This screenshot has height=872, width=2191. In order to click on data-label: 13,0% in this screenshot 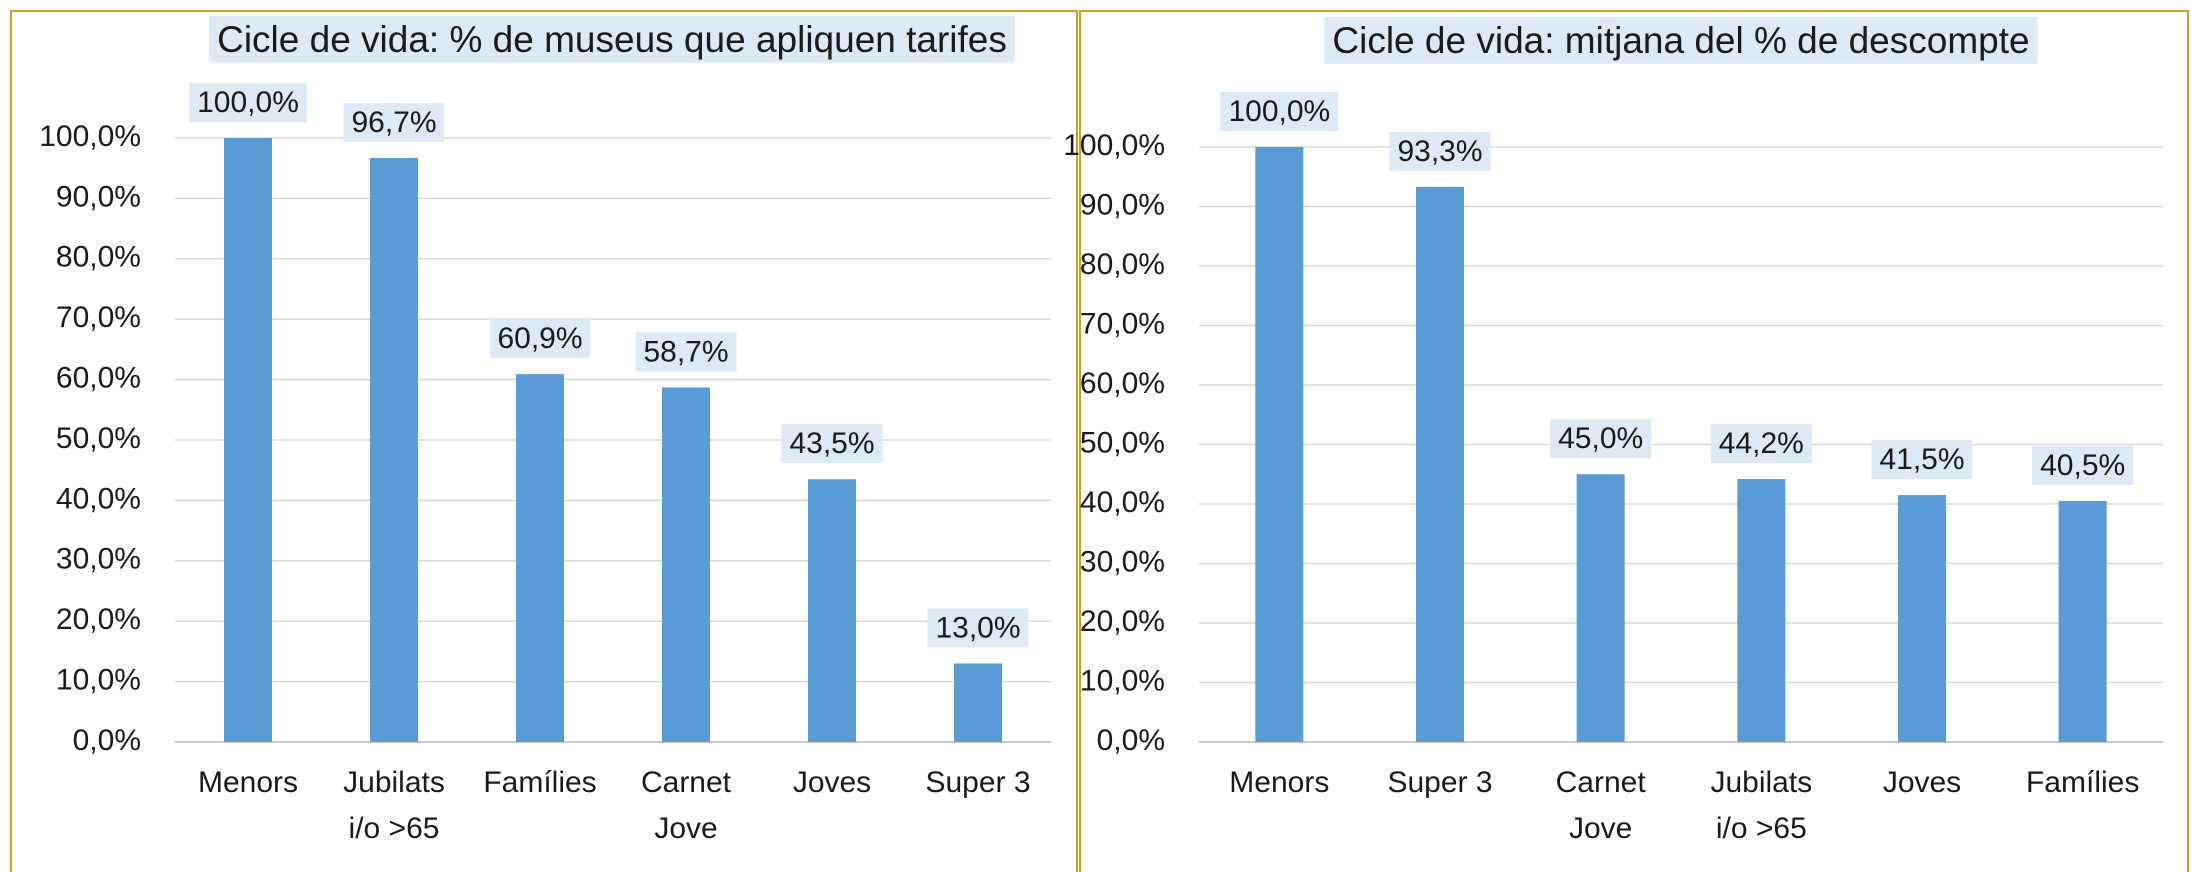, I will do `click(977, 627)`.